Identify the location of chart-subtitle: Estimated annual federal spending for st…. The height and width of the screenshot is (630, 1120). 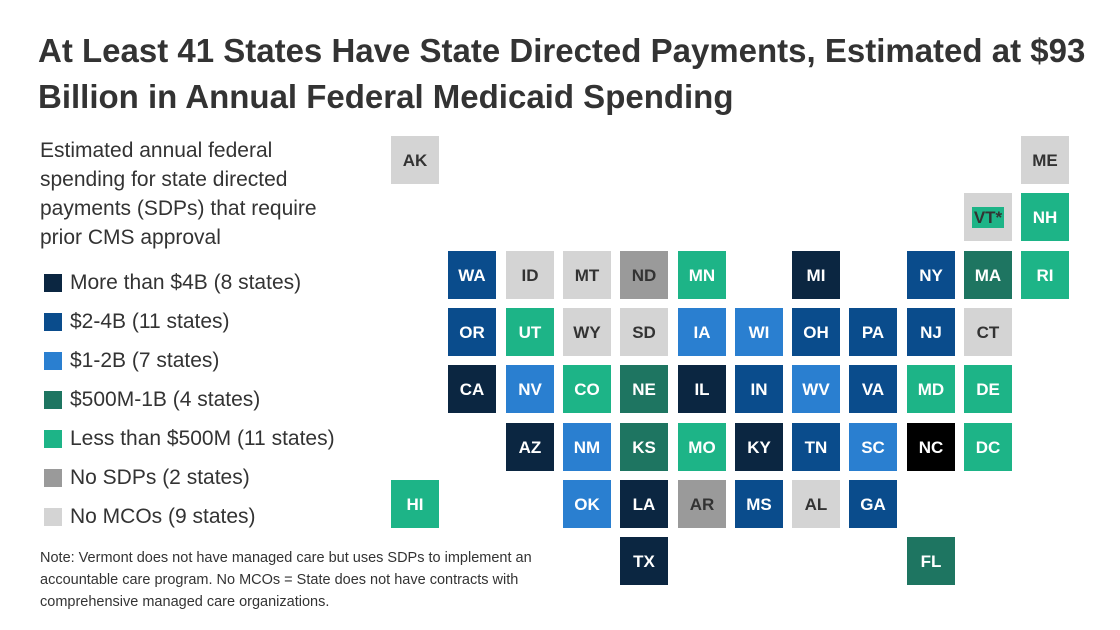
(178, 194).